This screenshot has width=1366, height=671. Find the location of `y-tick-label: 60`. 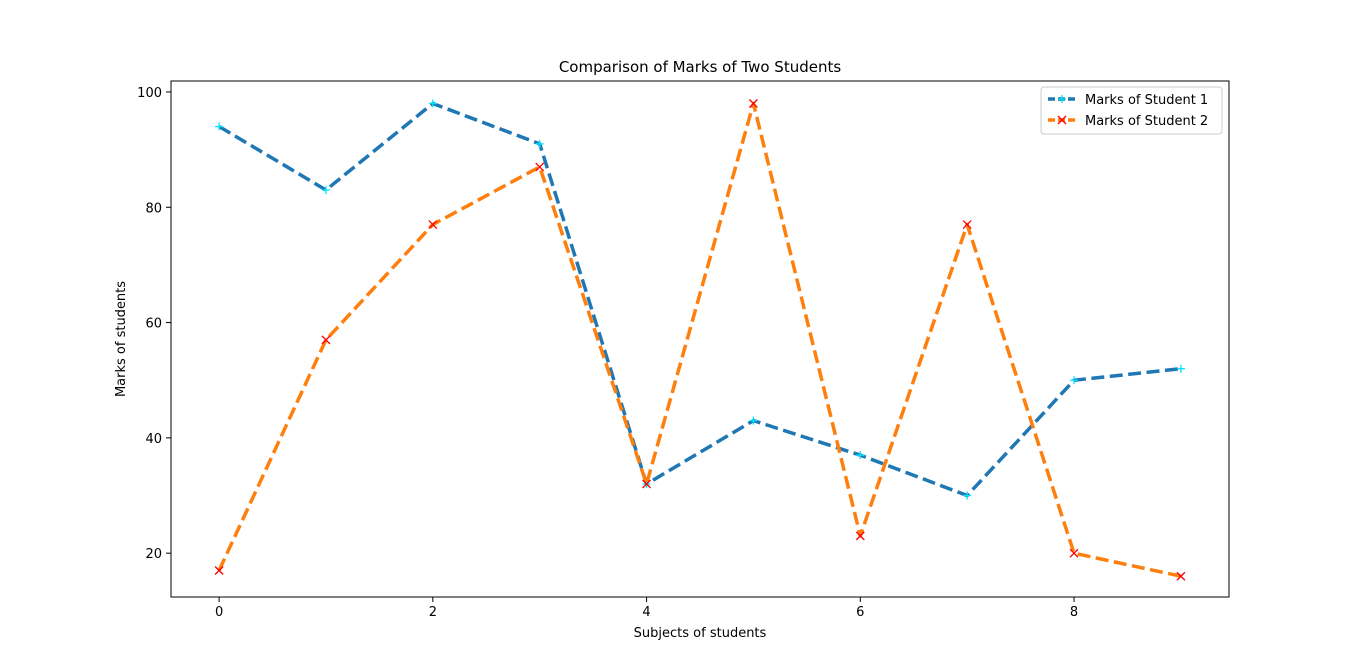

y-tick-label: 60 is located at coordinates (153, 324).